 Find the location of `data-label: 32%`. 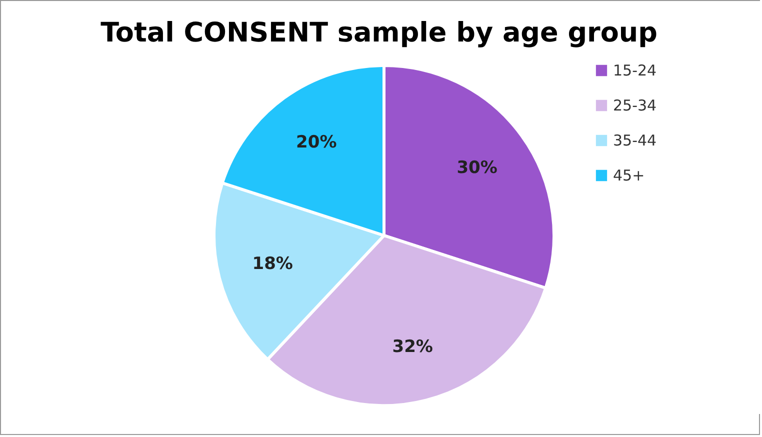

data-label: 32% is located at coordinates (412, 346).